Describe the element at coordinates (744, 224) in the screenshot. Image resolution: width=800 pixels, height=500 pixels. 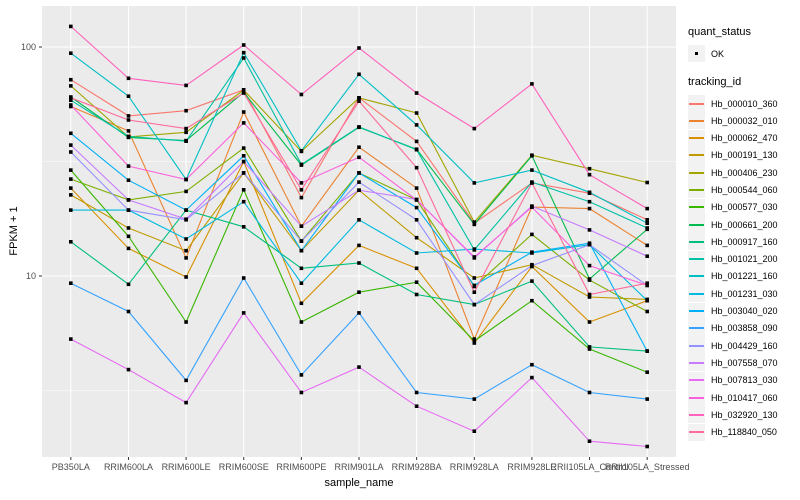
I see `legend-item-label: Hb_000661_200` at that location.